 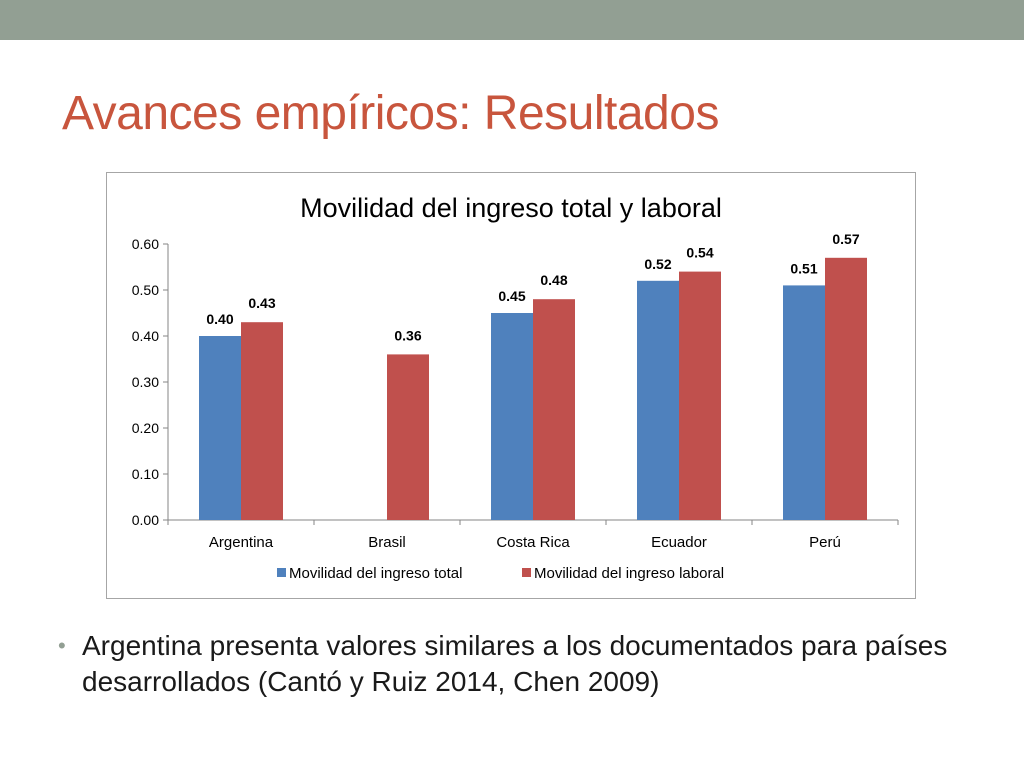 I want to click on y-tick-label: 0.60, so click(x=145, y=244).